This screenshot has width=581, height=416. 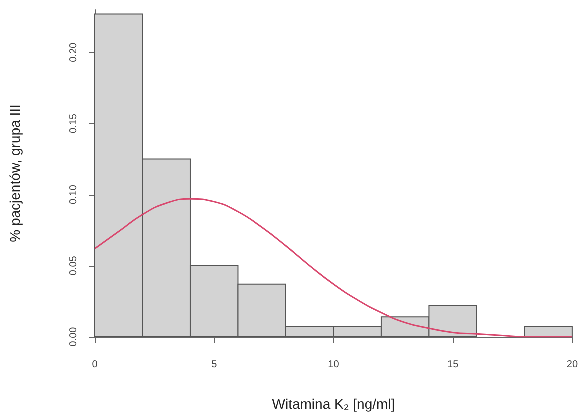 I want to click on x-tick-label: 10, so click(x=334, y=365).